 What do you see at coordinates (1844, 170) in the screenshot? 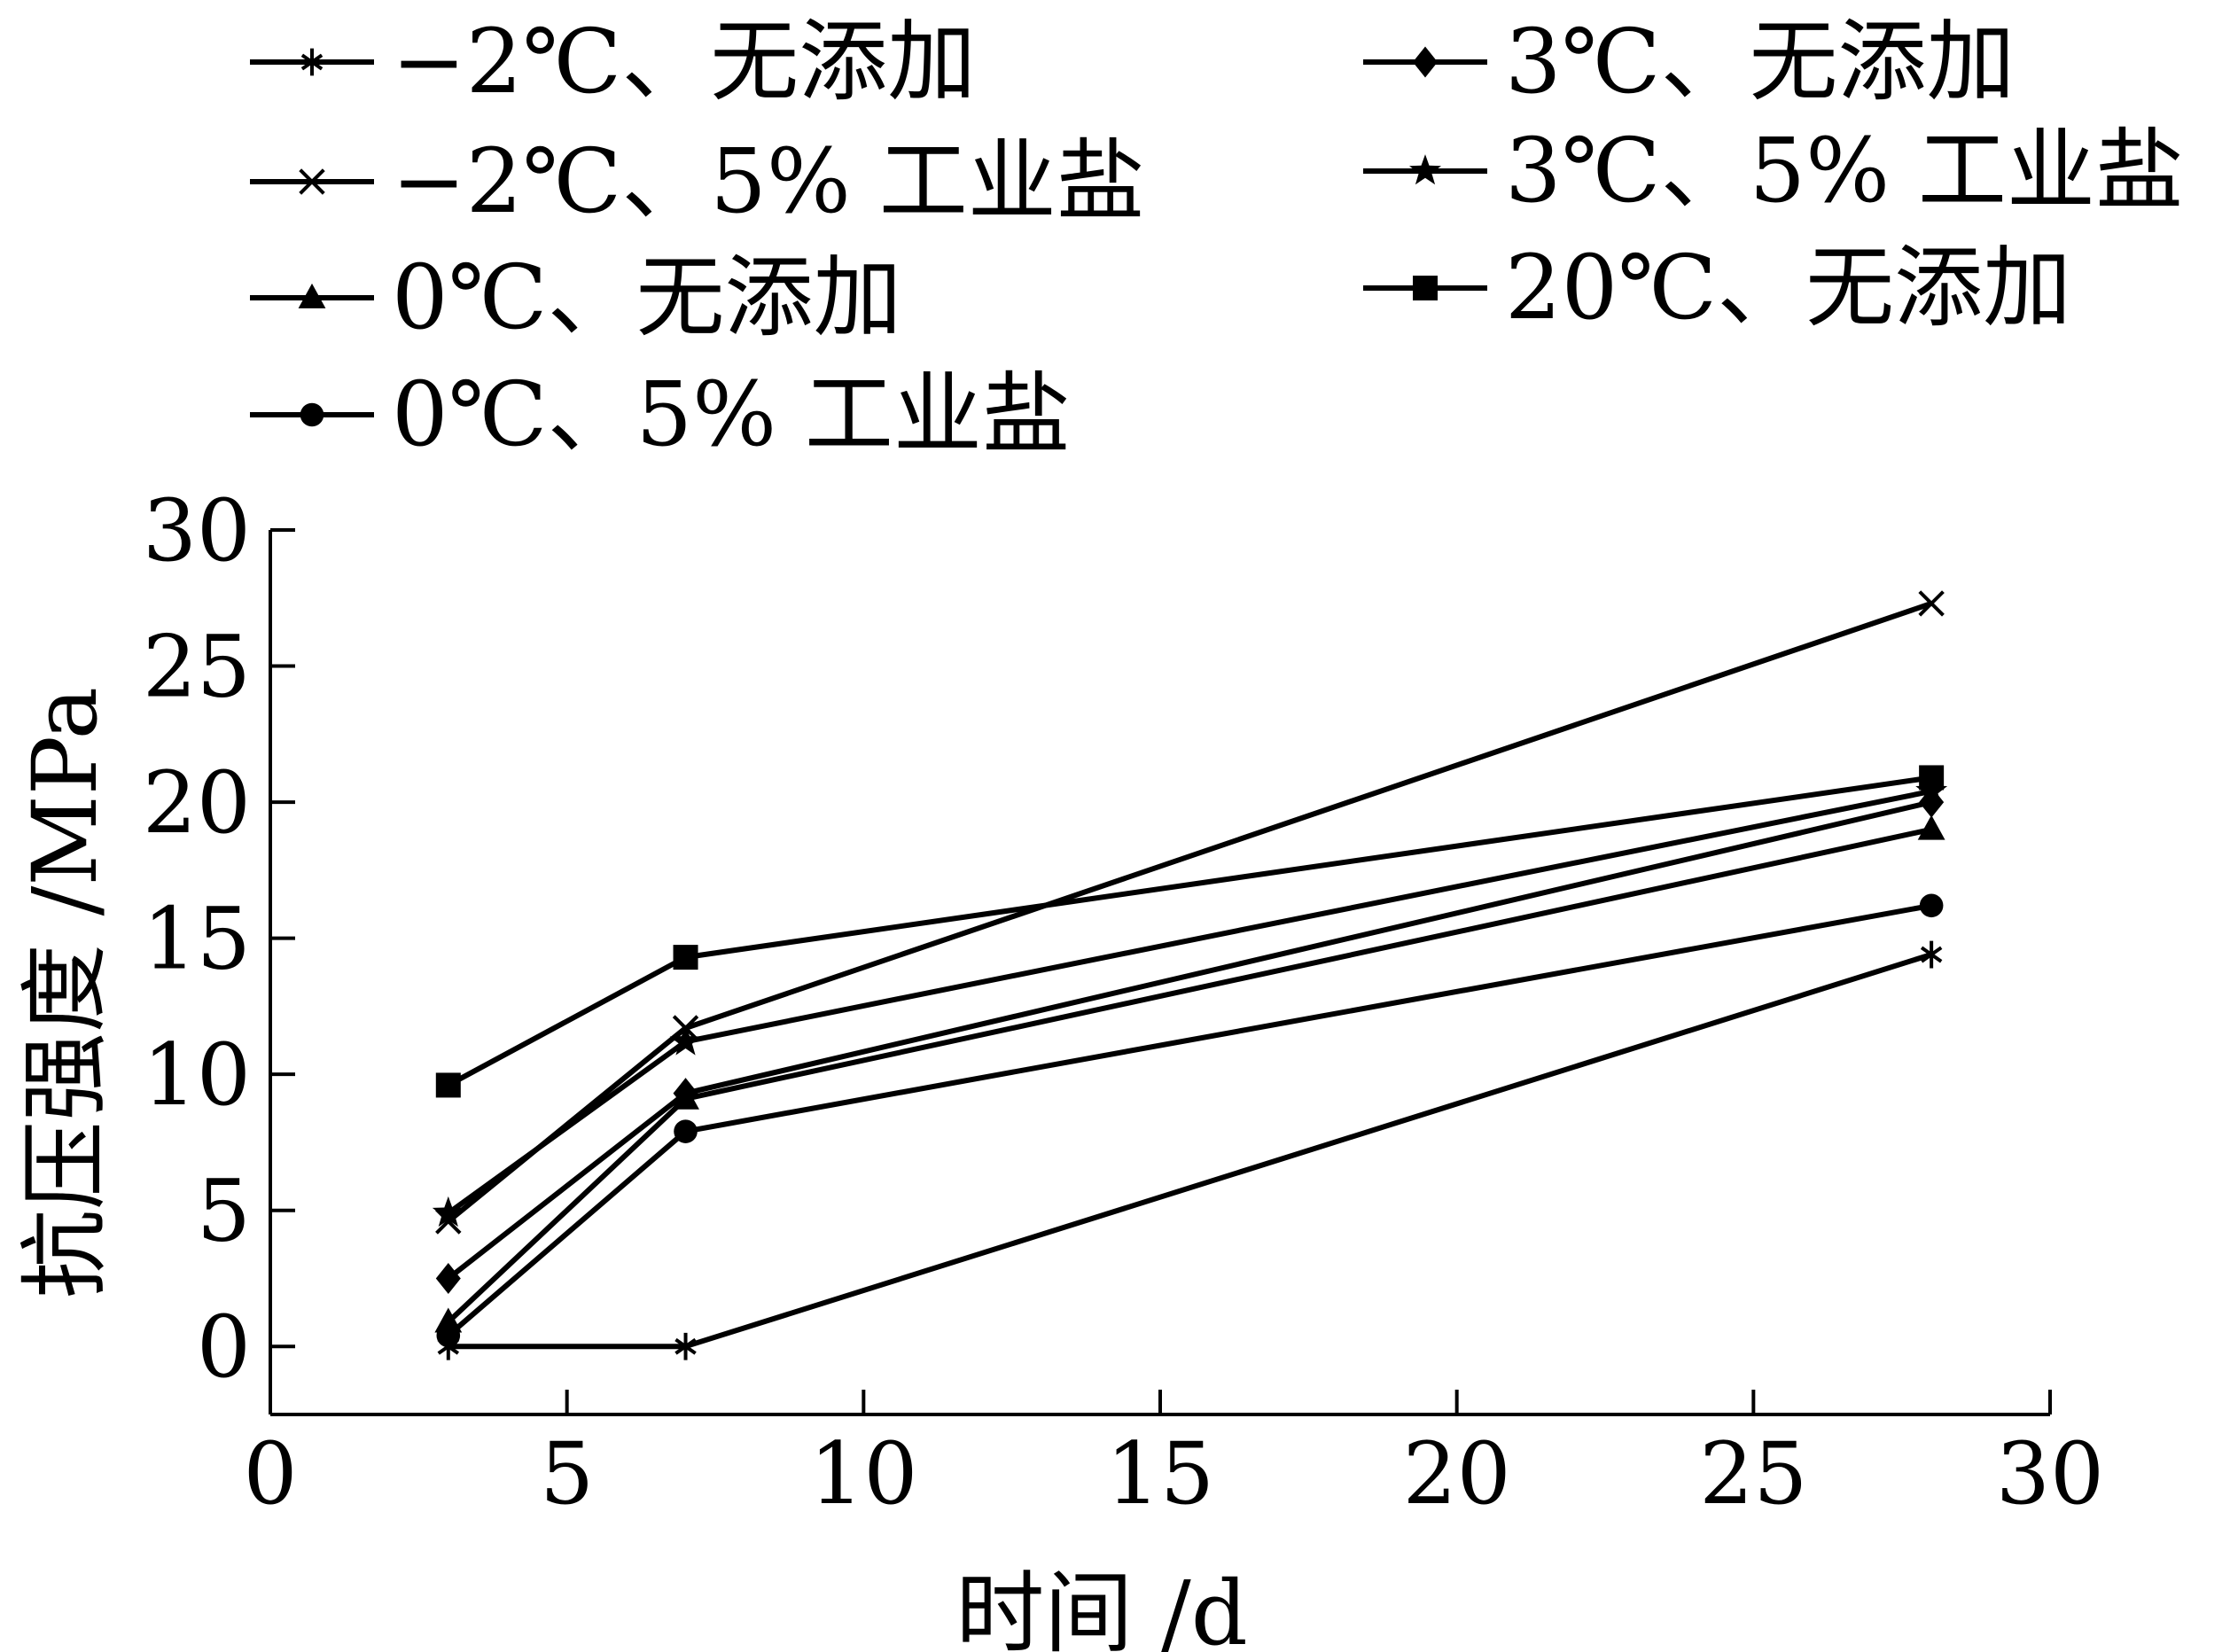
I see `legend-label: 3℃、5% 工业盐` at bounding box center [1844, 170].